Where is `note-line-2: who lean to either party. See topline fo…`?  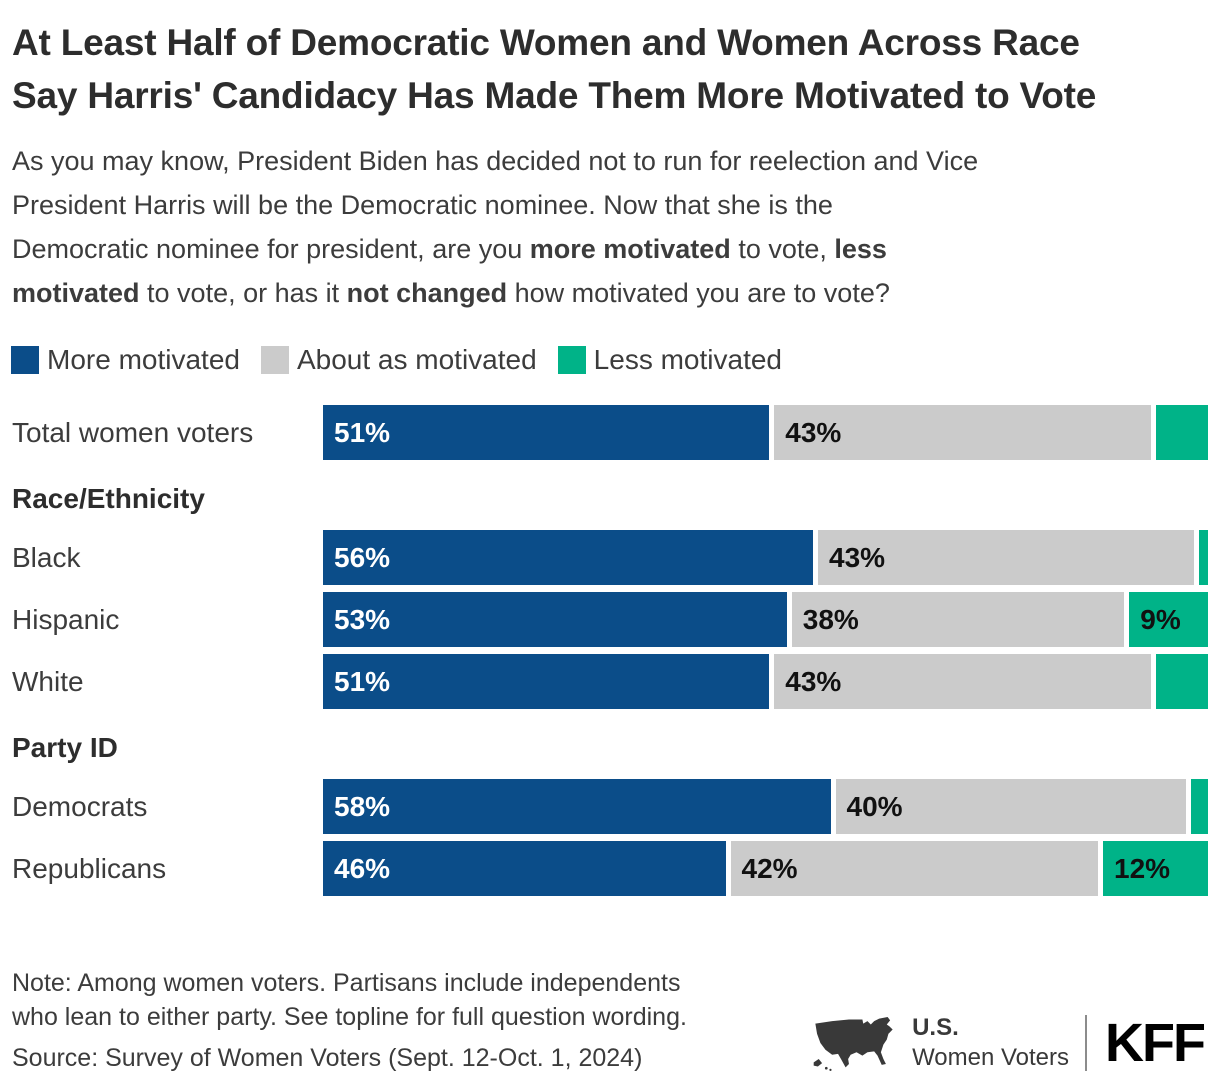 note-line-2: who lean to either party. See topline fo… is located at coordinates (349, 1017).